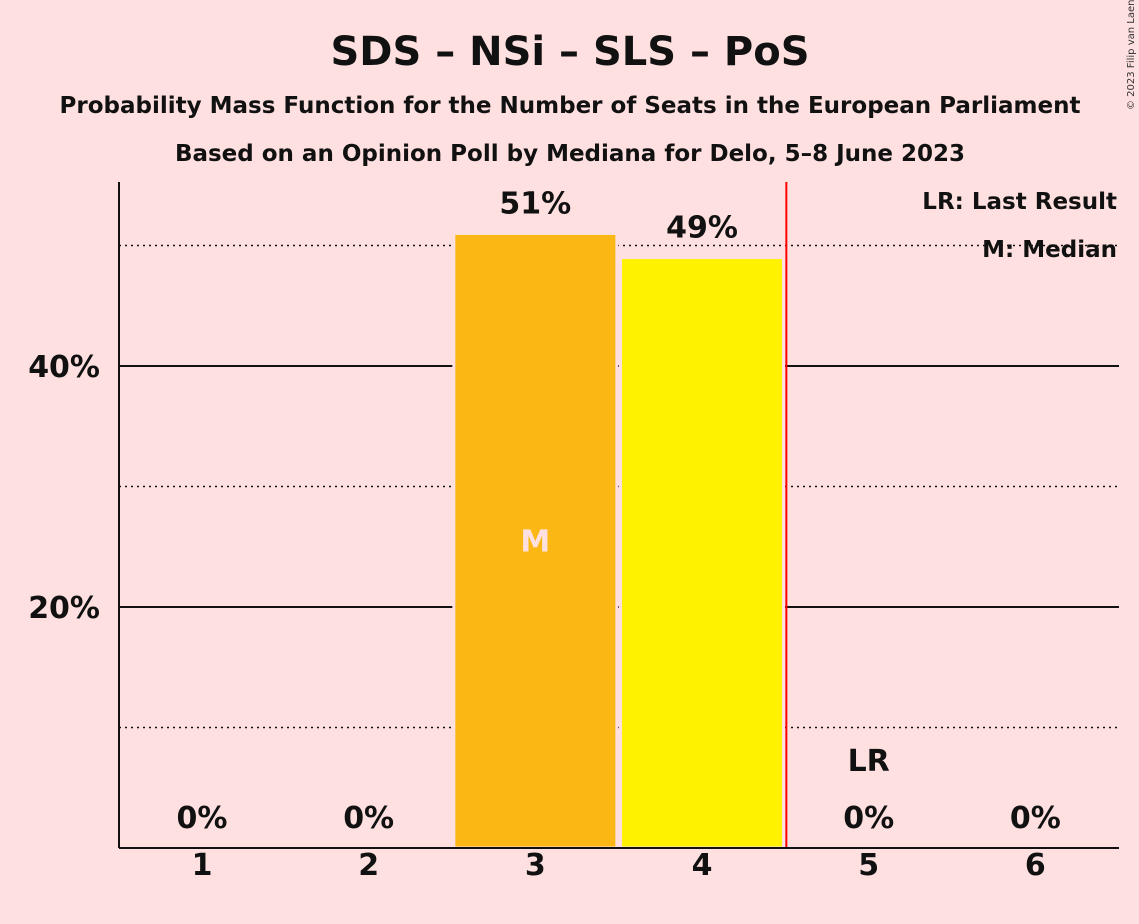  What do you see at coordinates (702, 865) in the screenshot?
I see `x-tick-label: 4` at bounding box center [702, 865].